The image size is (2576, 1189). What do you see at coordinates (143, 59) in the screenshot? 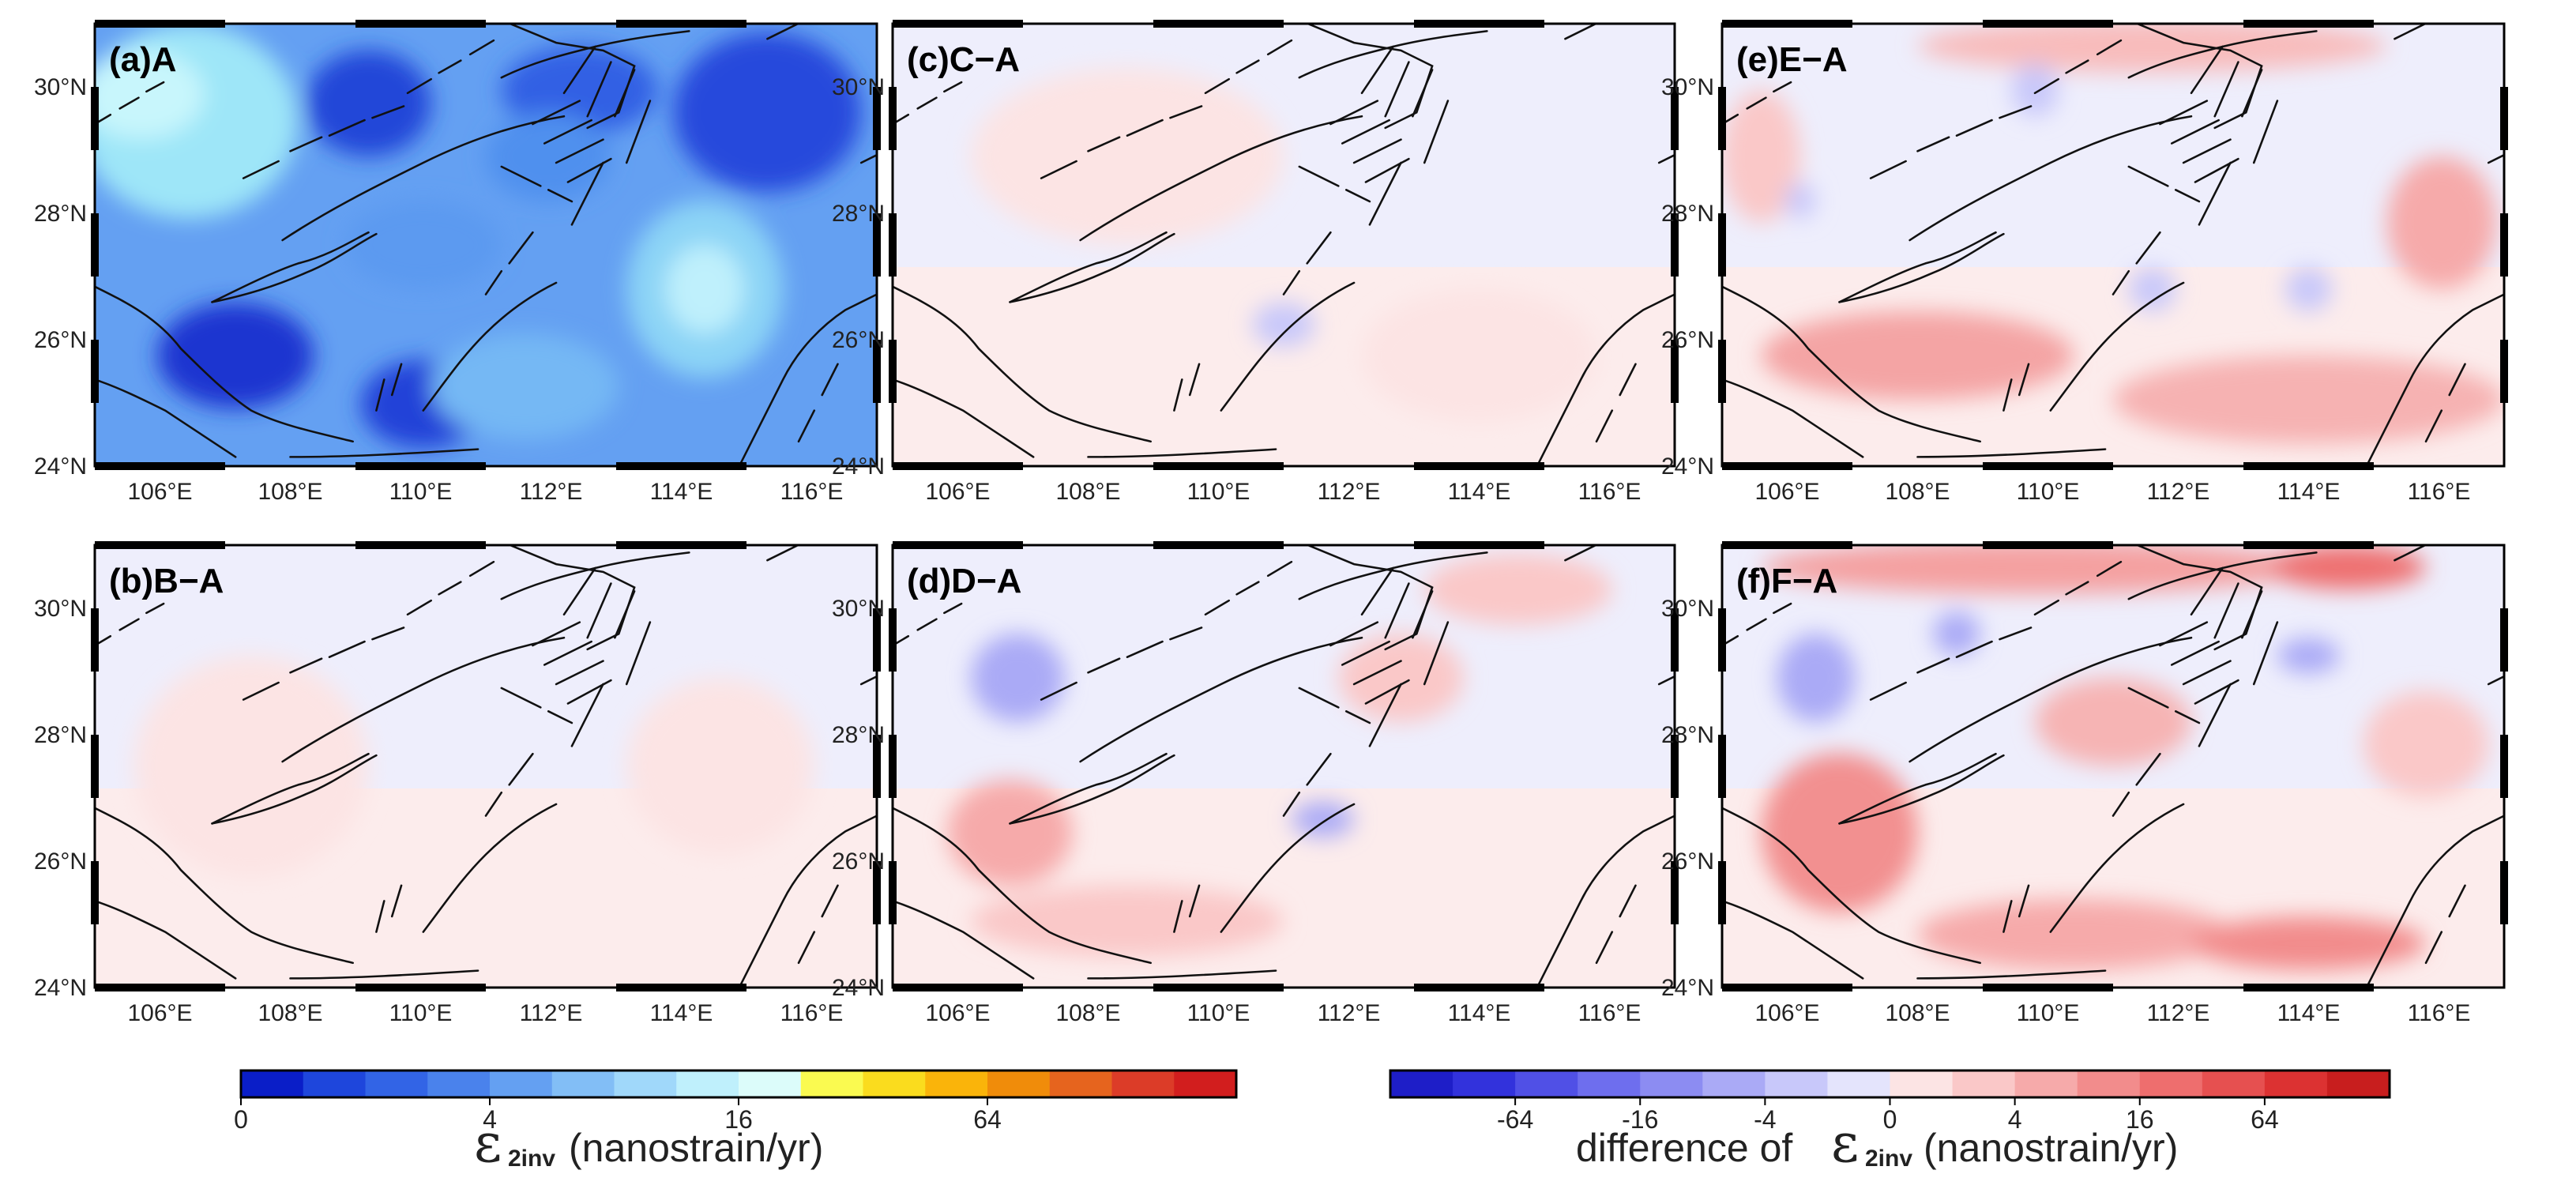
I see `panel-title: (a)A` at bounding box center [143, 59].